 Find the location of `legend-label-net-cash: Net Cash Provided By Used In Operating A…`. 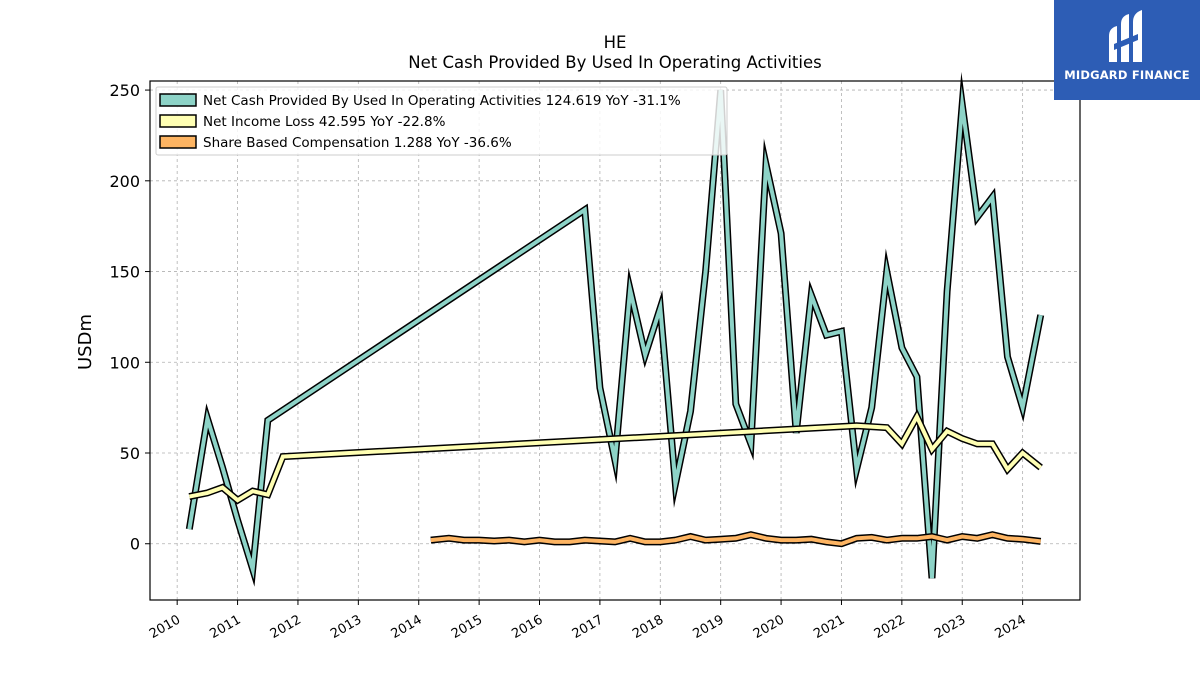

legend-label-net-cash: Net Cash Provided By Used In Operating A… is located at coordinates (442, 101).